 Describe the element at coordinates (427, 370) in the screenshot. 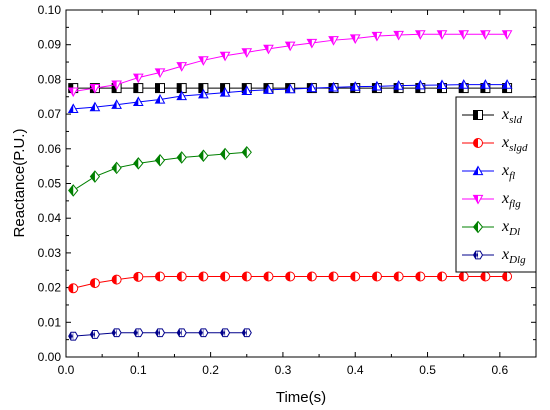

I see `x-tick-label: 0.5` at that location.